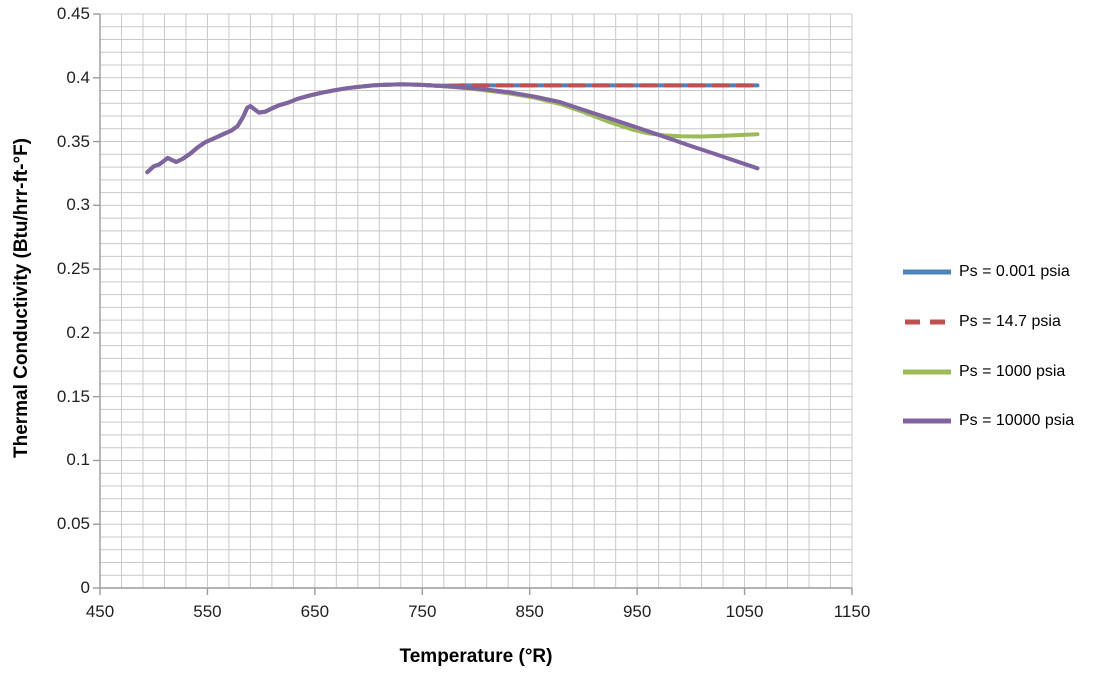 Image resolution: width=1115 pixels, height=680 pixels. Describe the element at coordinates (637, 611) in the screenshot. I see `x-tick-label: 950` at that location.